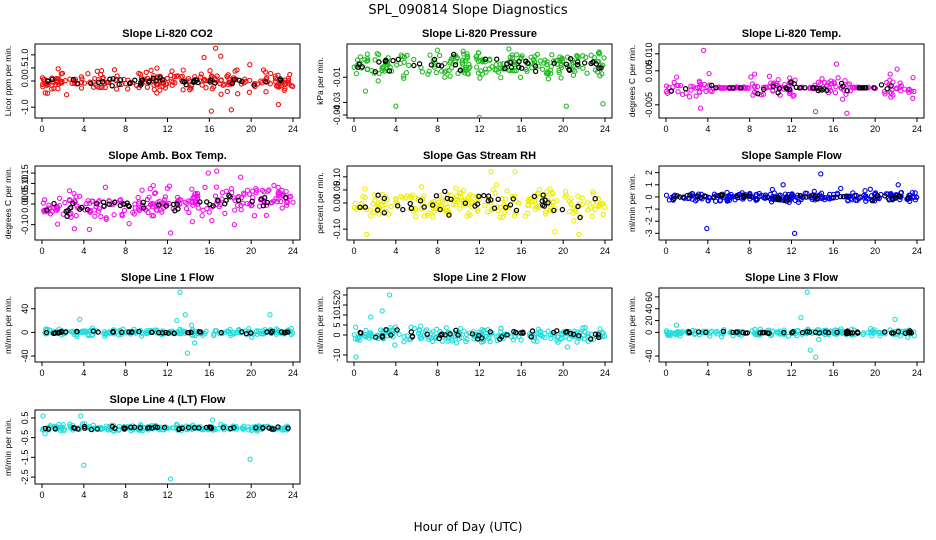  Describe the element at coordinates (632, 81) in the screenshot. I see `y-axis-label: degrees C per min.` at that location.